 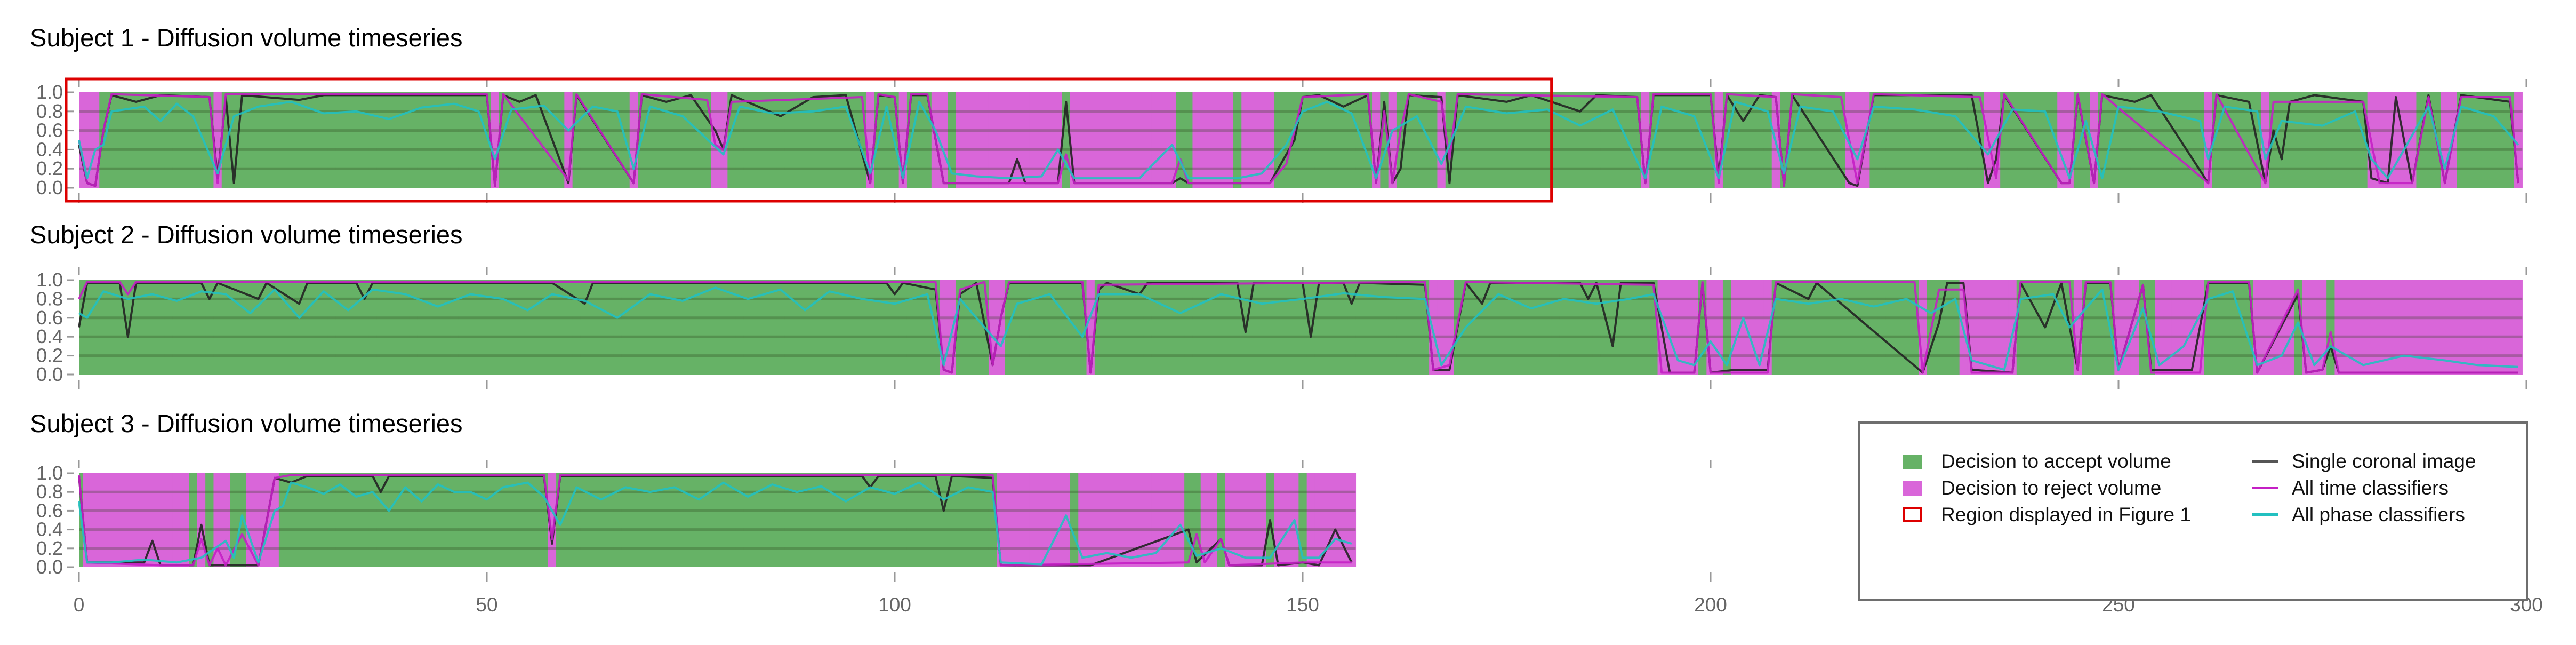 I want to click on y-tick-label: 1.0, so click(x=50, y=473).